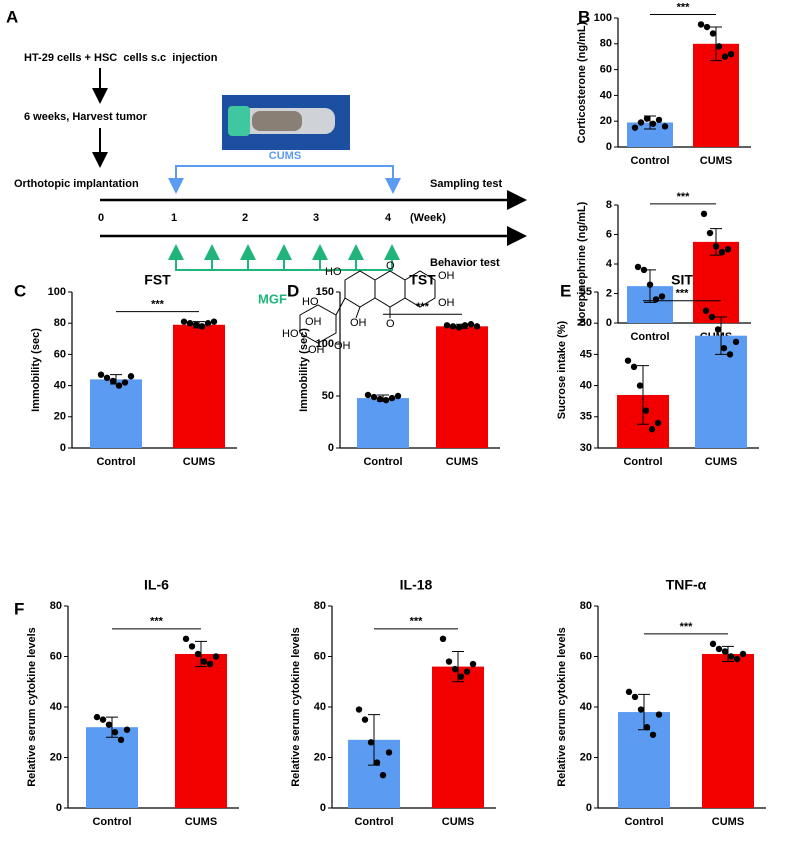 The height and width of the screenshot is (851, 789). I want to click on step: Orthotopic implantation, so click(76, 184).